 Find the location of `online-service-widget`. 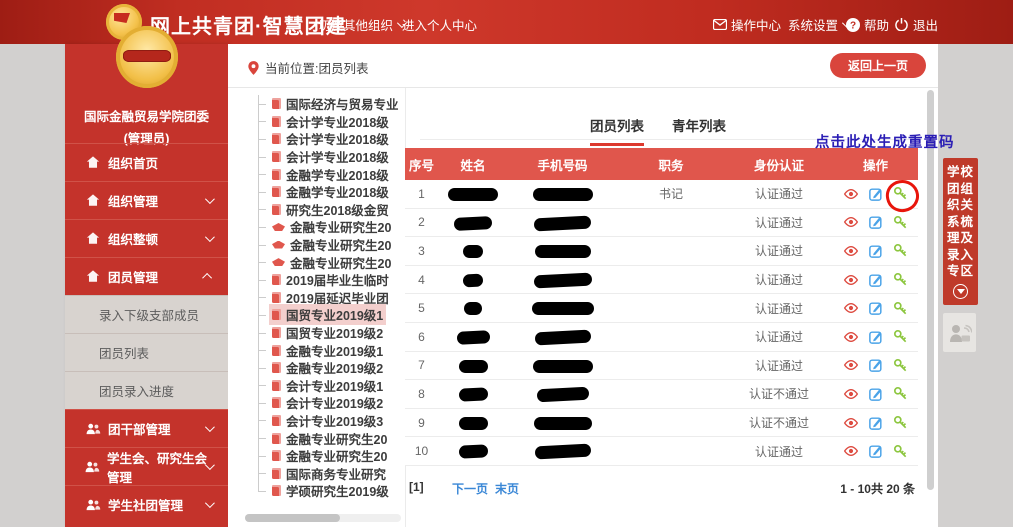

online-service-widget is located at coordinates (959, 332).